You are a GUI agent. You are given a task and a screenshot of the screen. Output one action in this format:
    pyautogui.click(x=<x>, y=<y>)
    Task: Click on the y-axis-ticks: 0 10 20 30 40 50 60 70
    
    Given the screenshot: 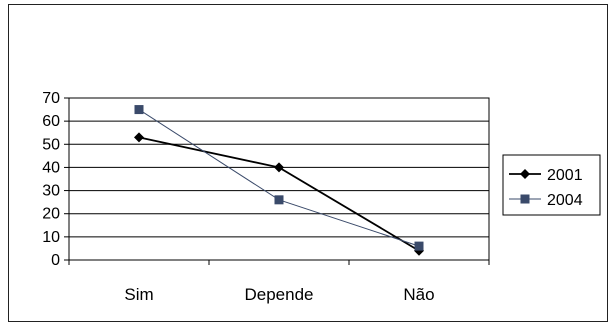 What is the action you would take?
    pyautogui.click(x=55, y=179)
    